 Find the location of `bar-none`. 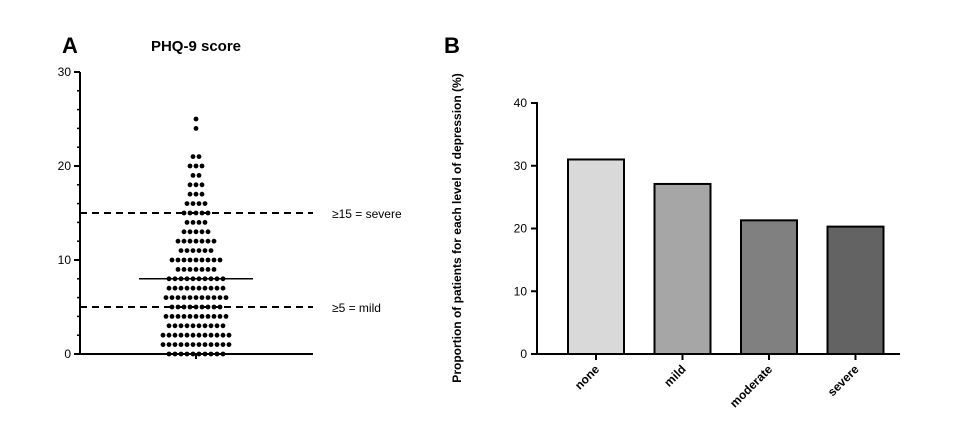

bar-none is located at coordinates (596, 256).